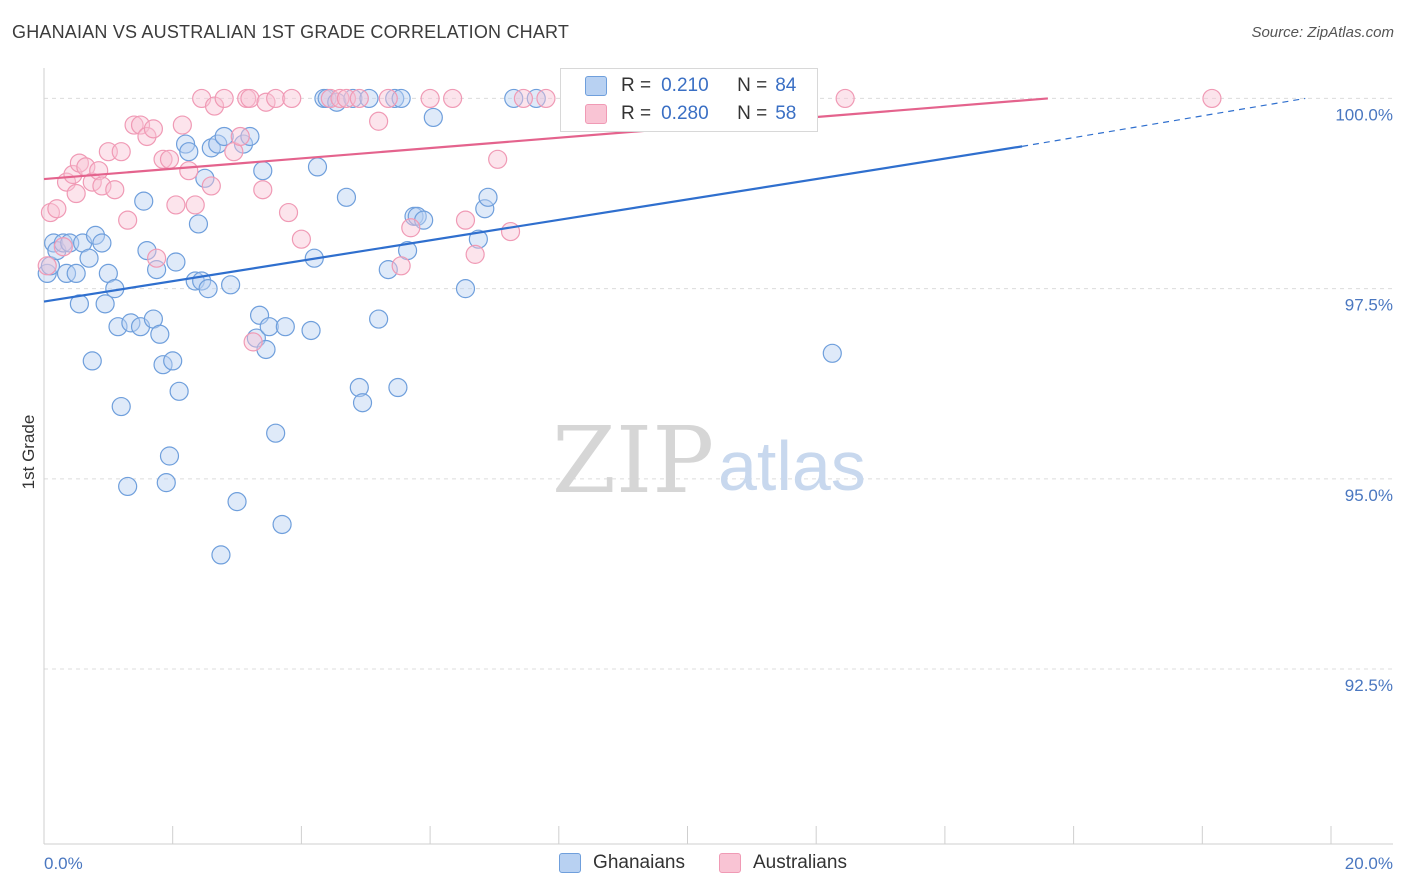 This screenshot has width=1406, height=892. What do you see at coordinates (596, 114) in the screenshot?
I see `australians-swatch` at bounding box center [596, 114].